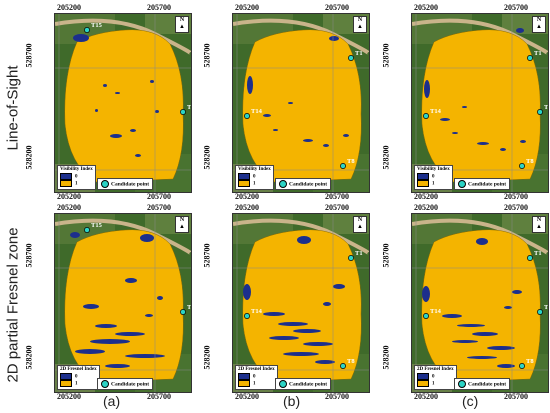 The height and width of the screenshot is (413, 550). What do you see at coordinates (13, 108) in the screenshot?
I see `row-label-text: Line-of-Sight` at bounding box center [13, 108].